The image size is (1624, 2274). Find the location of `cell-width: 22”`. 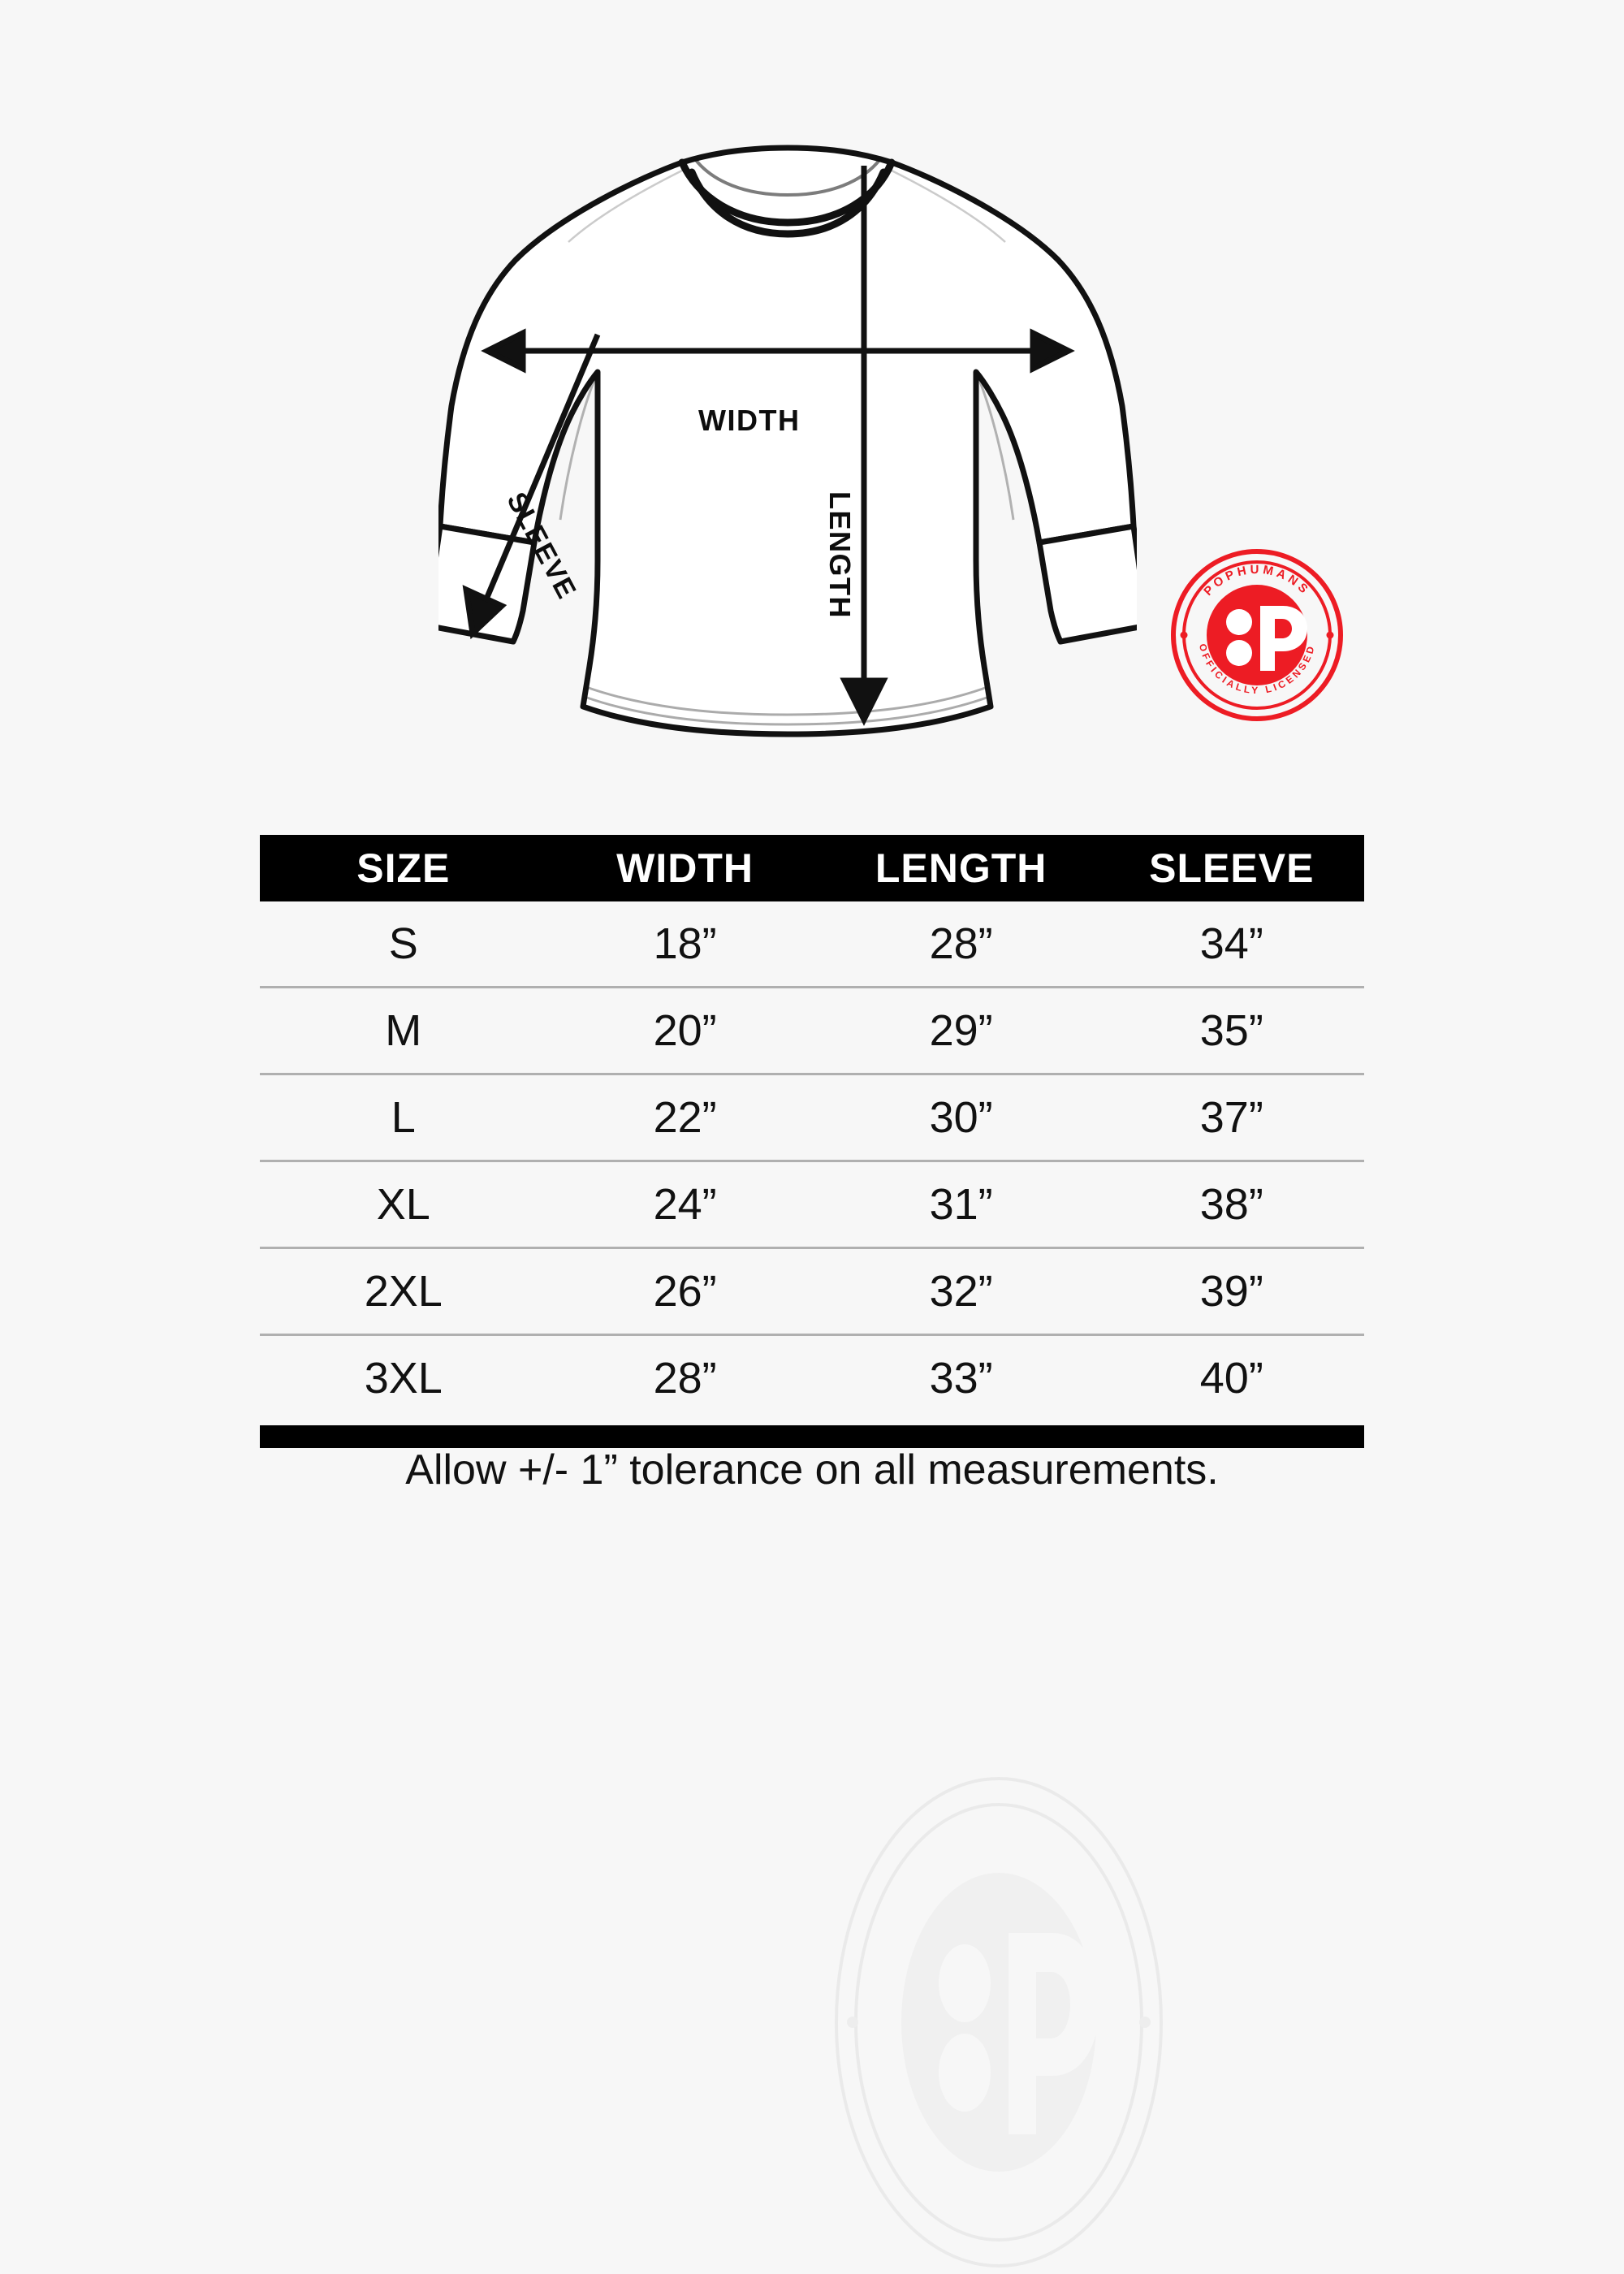

cell-width: 22” is located at coordinates (685, 1117).